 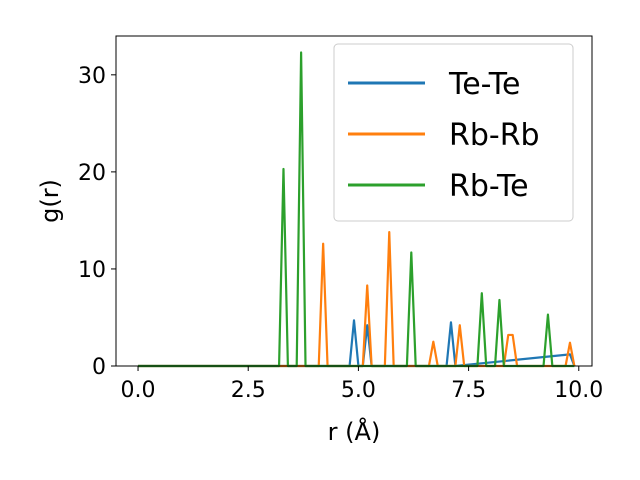 I want to click on x-tick-label: 10.0, so click(x=578, y=390).